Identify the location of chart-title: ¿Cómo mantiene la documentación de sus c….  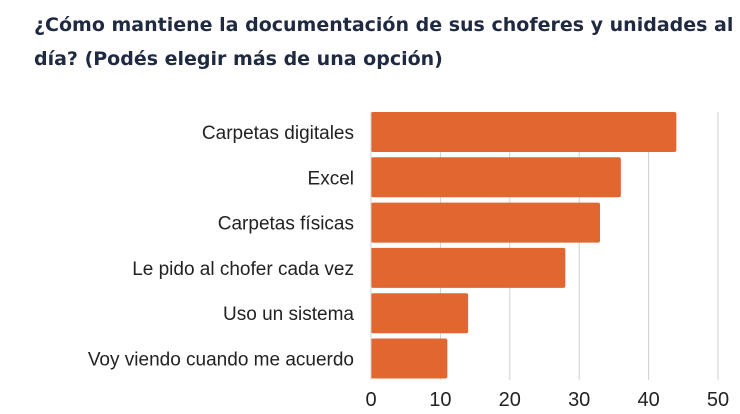
(384, 42).